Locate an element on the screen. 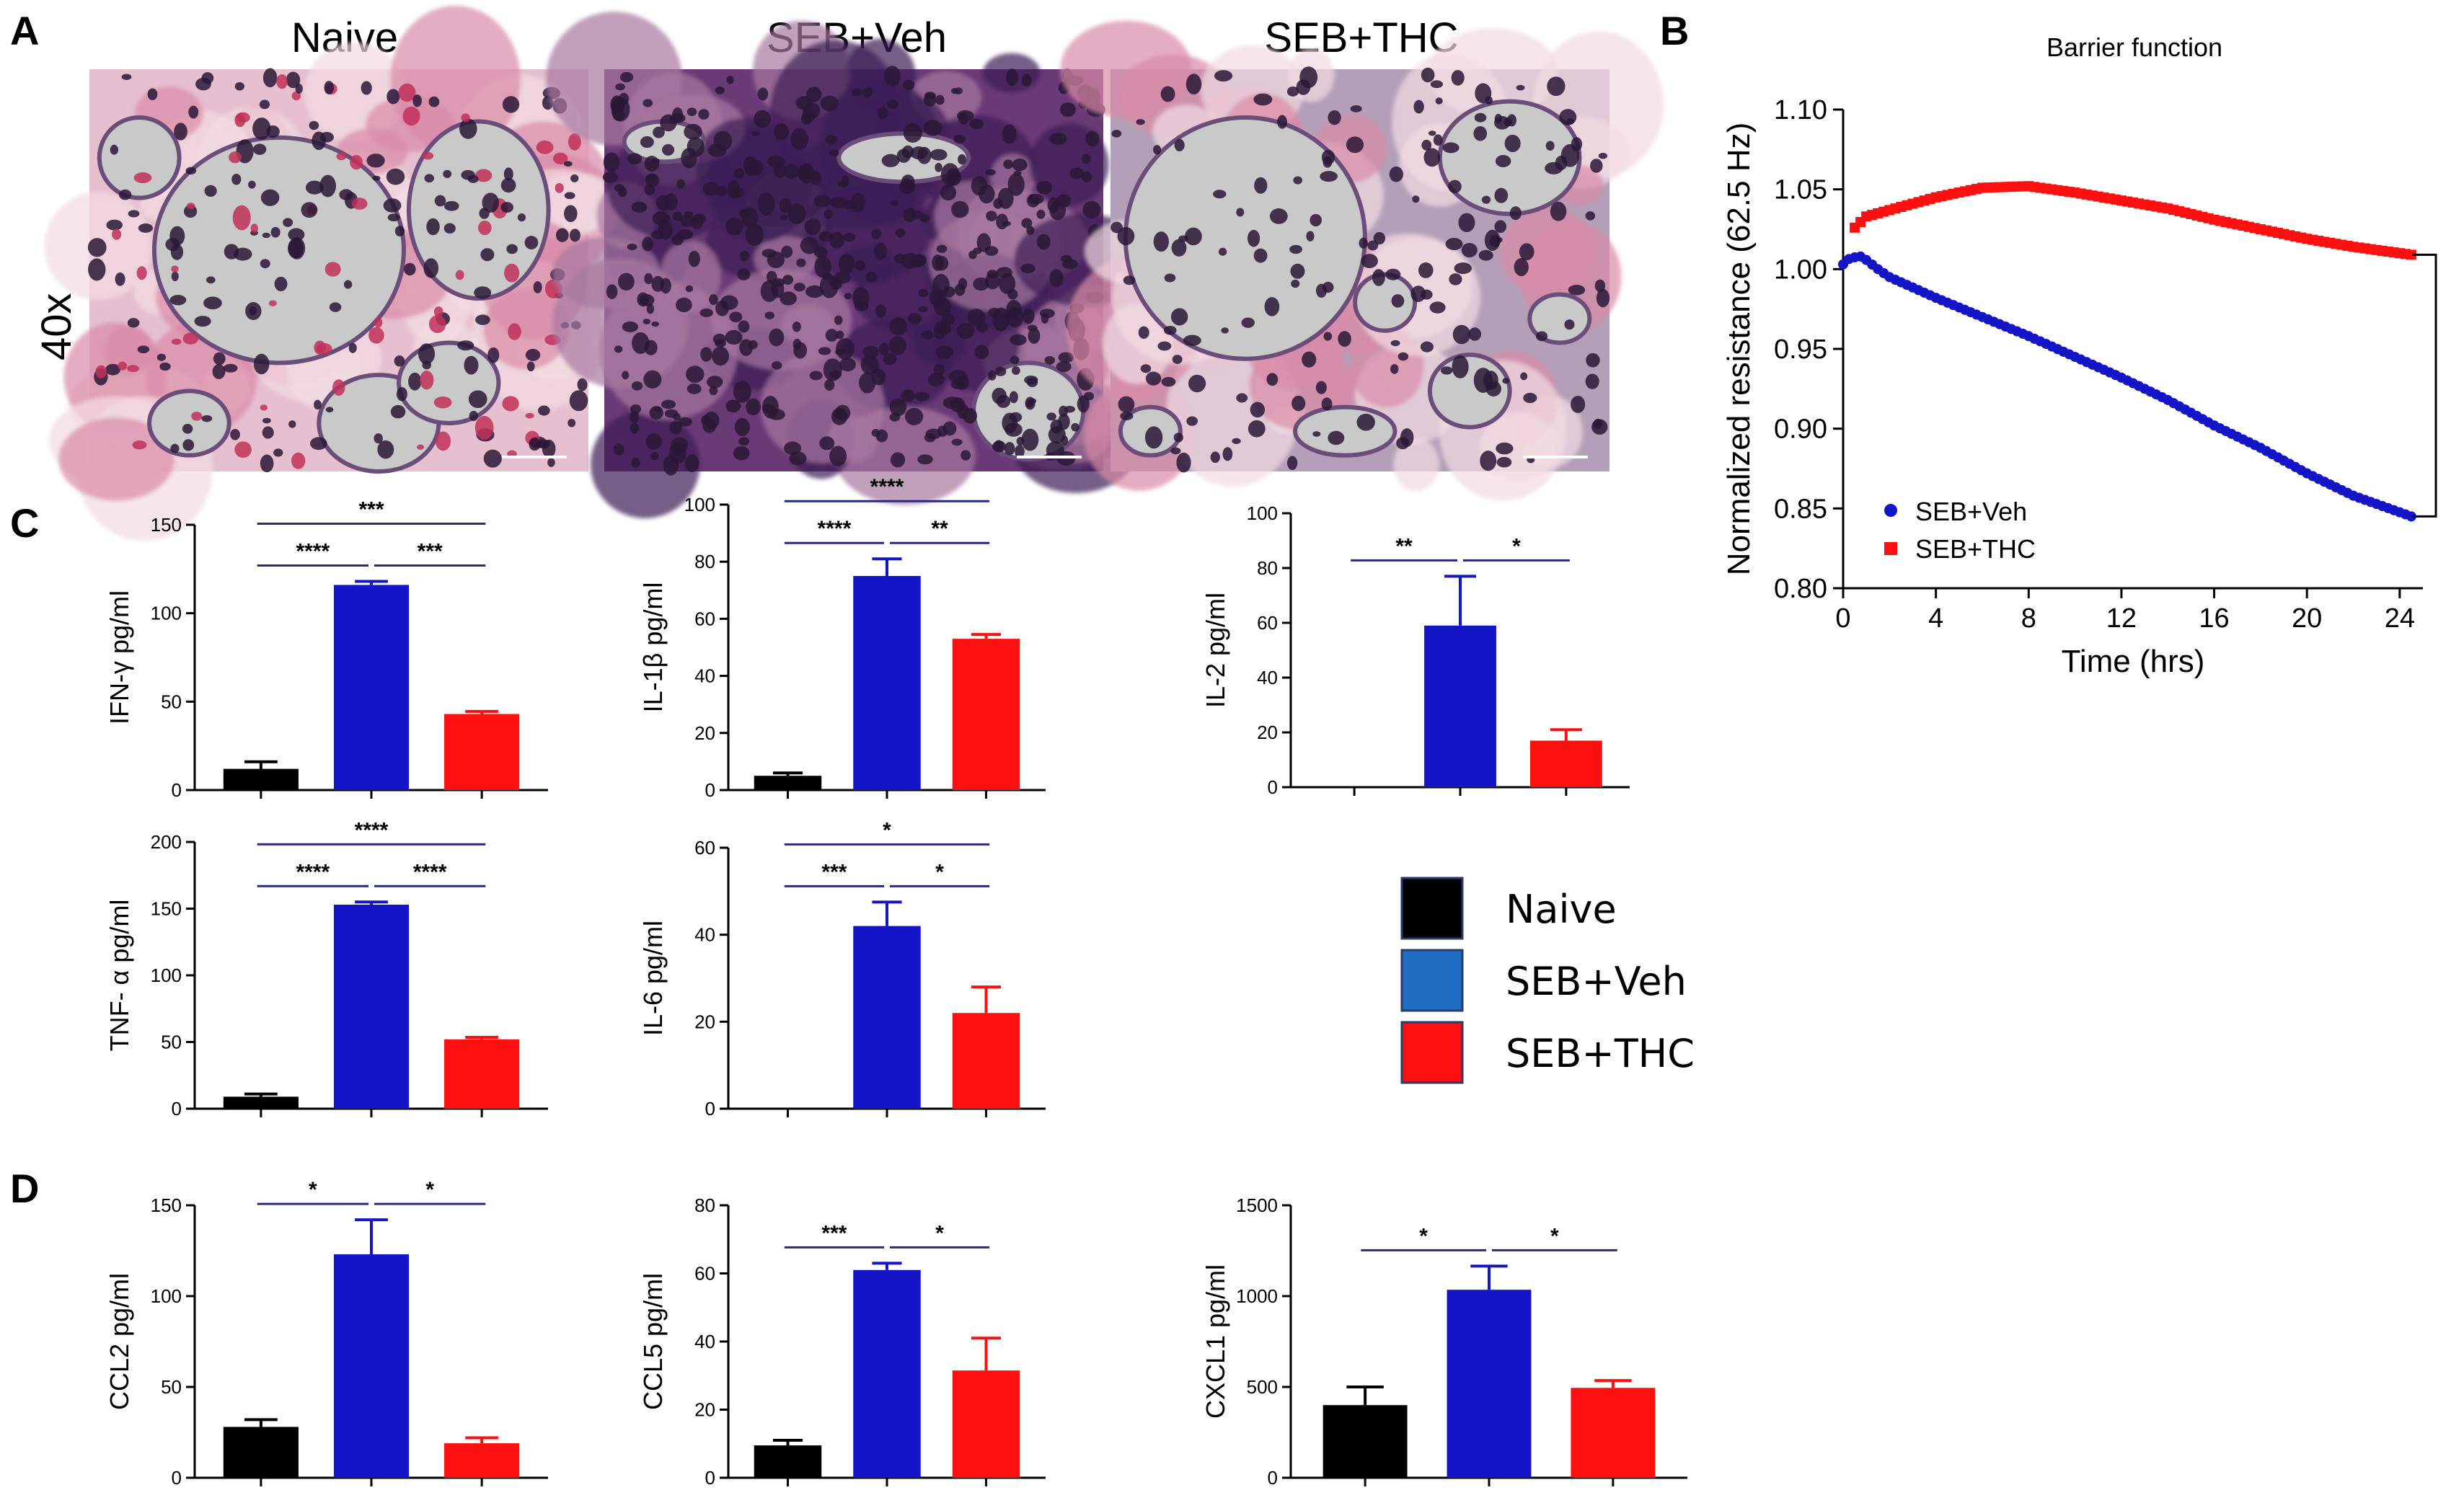 This screenshot has height=1503, width=2464. y-tick-label: 150 is located at coordinates (166, 1205).